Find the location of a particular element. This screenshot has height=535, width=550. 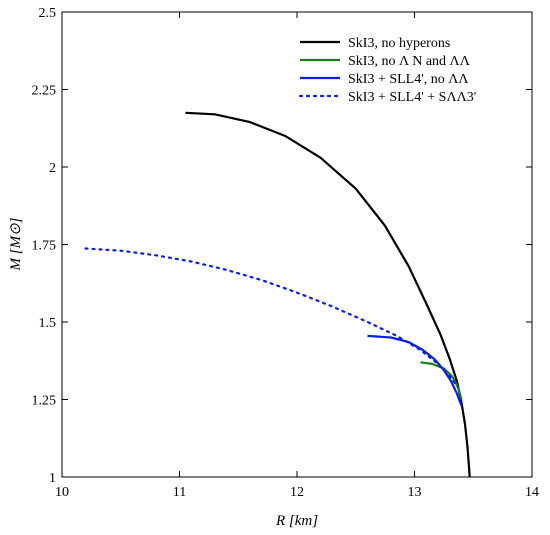

y-tick-label: 1 is located at coordinates (52, 478).